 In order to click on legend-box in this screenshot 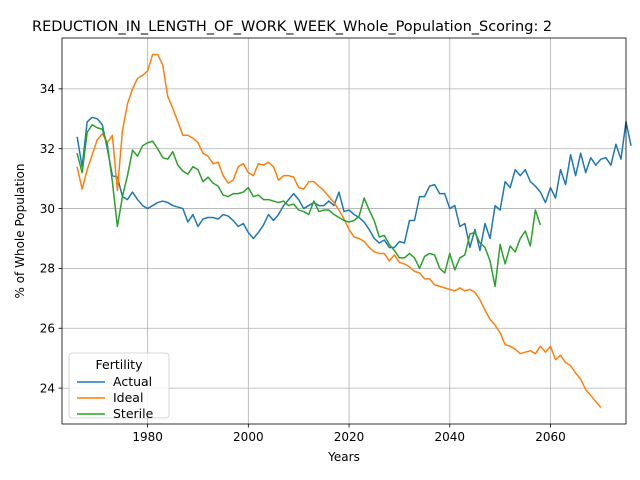, I will do `click(119, 385)`.